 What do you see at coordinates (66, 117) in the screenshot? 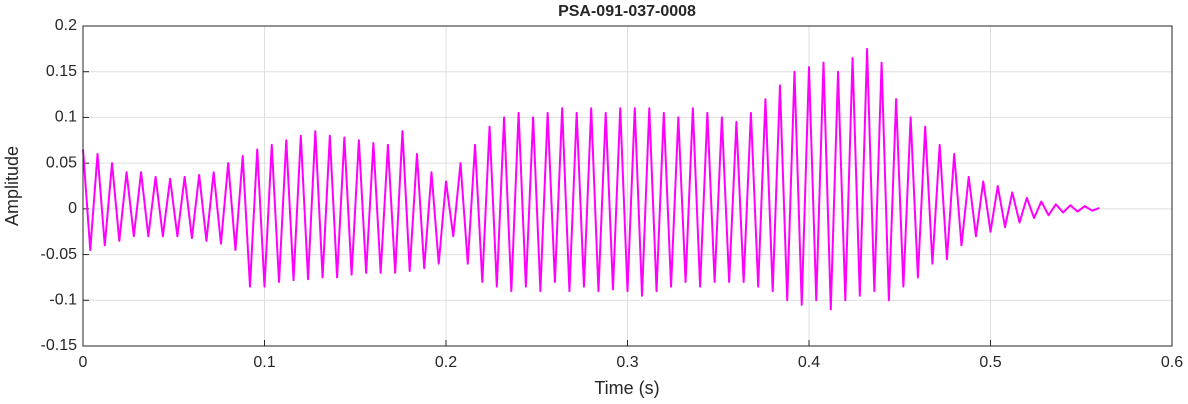
I see `y-tick-label: 0.1` at bounding box center [66, 117].